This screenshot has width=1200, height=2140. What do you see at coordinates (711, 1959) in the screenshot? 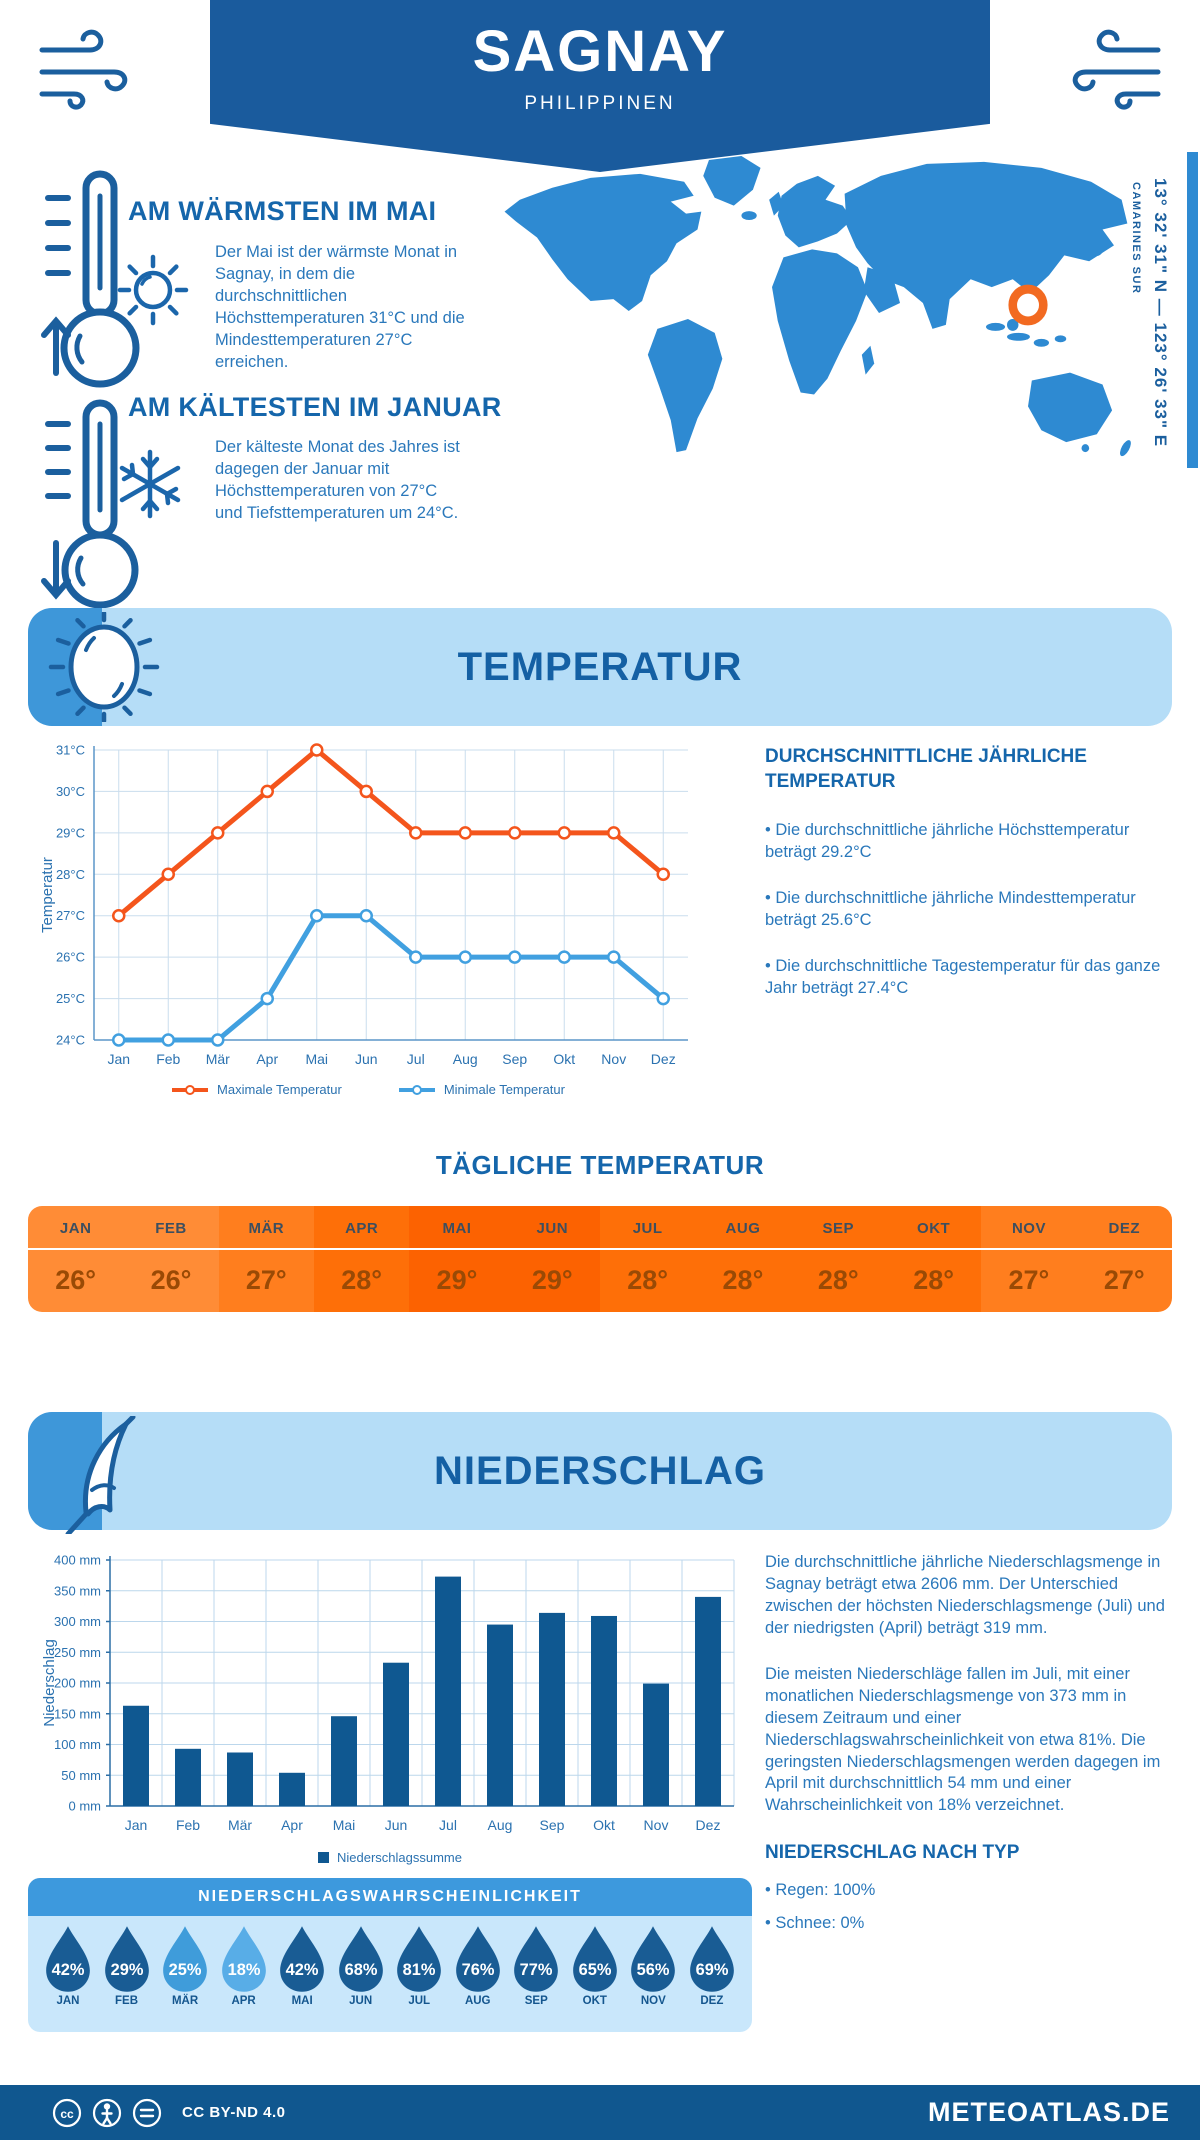
I see `raindrop-icon: 69%` at bounding box center [711, 1959].